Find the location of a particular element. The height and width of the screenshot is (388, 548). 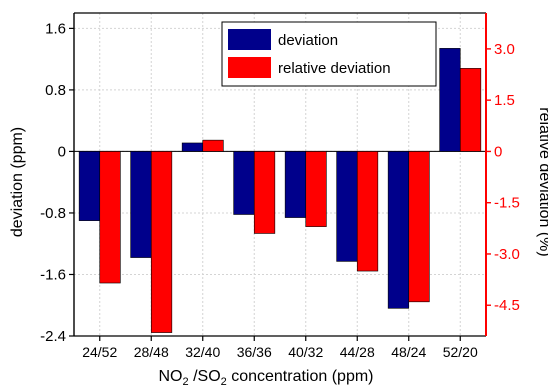

y-axis-label-right: relative deviation (%) is located at coordinates (542, 181).